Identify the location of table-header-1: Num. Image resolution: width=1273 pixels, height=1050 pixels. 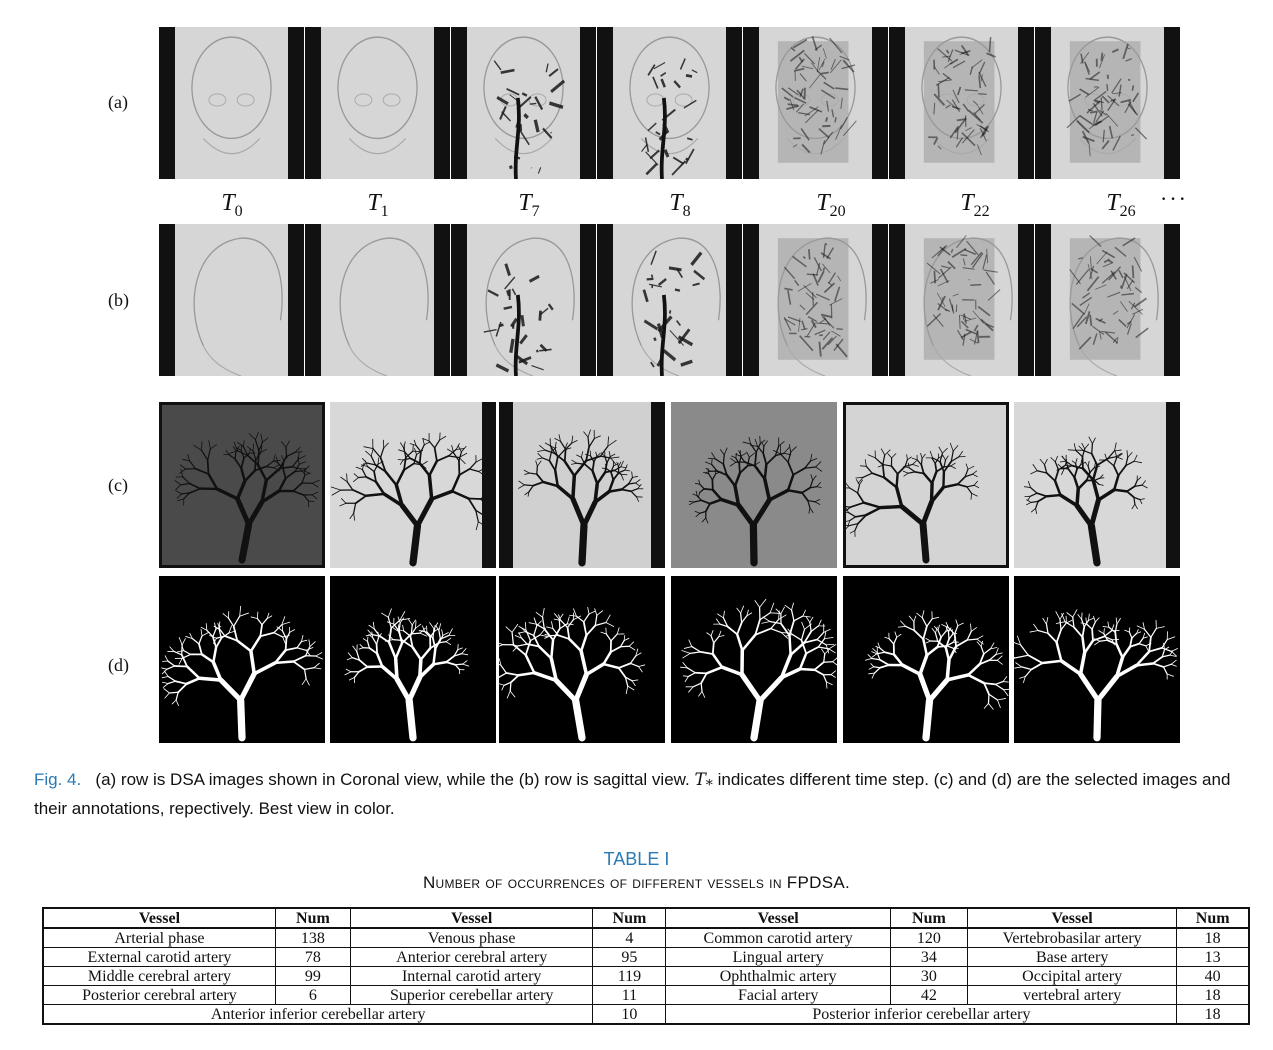
(312, 918).